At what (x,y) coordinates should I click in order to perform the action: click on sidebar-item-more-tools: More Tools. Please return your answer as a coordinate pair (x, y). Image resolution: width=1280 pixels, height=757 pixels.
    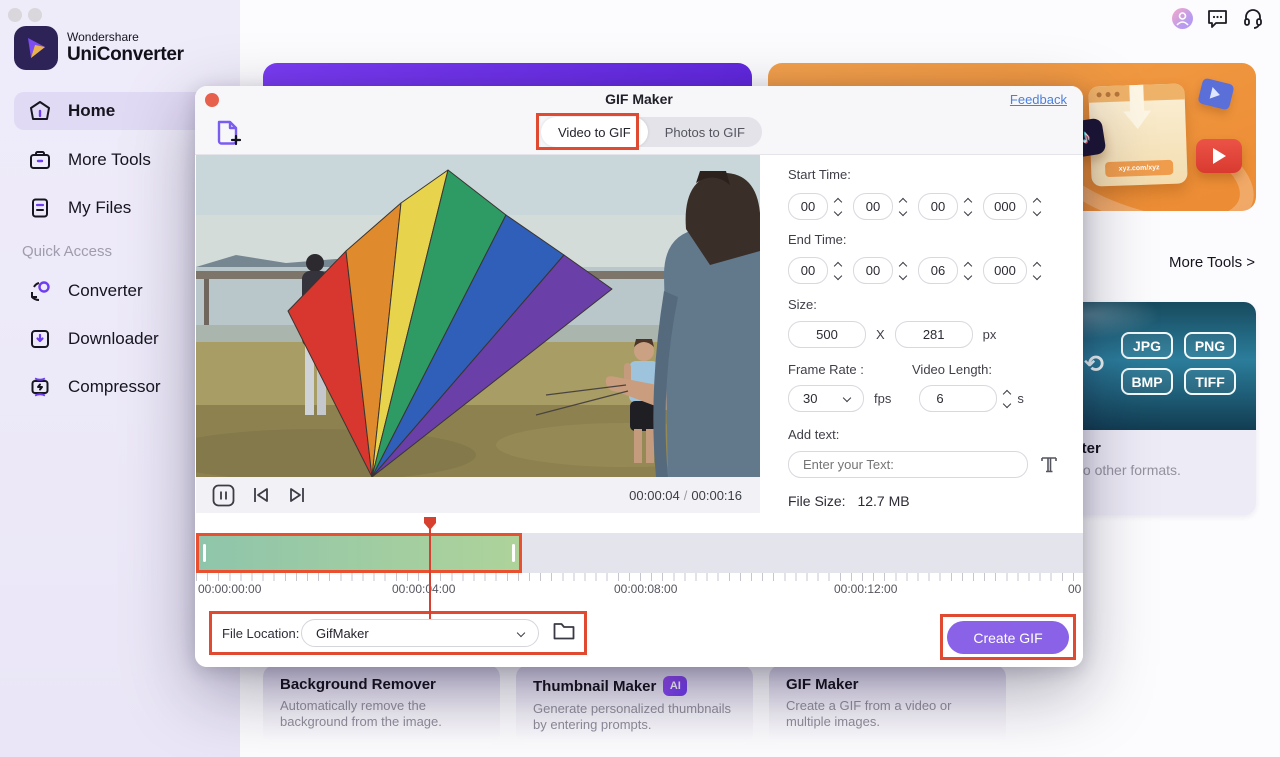
    Looking at the image, I should click on (121, 160).